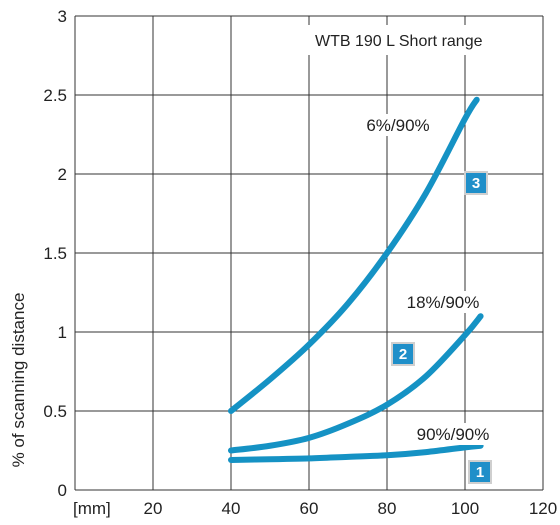 The height and width of the screenshot is (525, 560). Describe the element at coordinates (387, 508) in the screenshot. I see `x-tick-label: 80` at that location.